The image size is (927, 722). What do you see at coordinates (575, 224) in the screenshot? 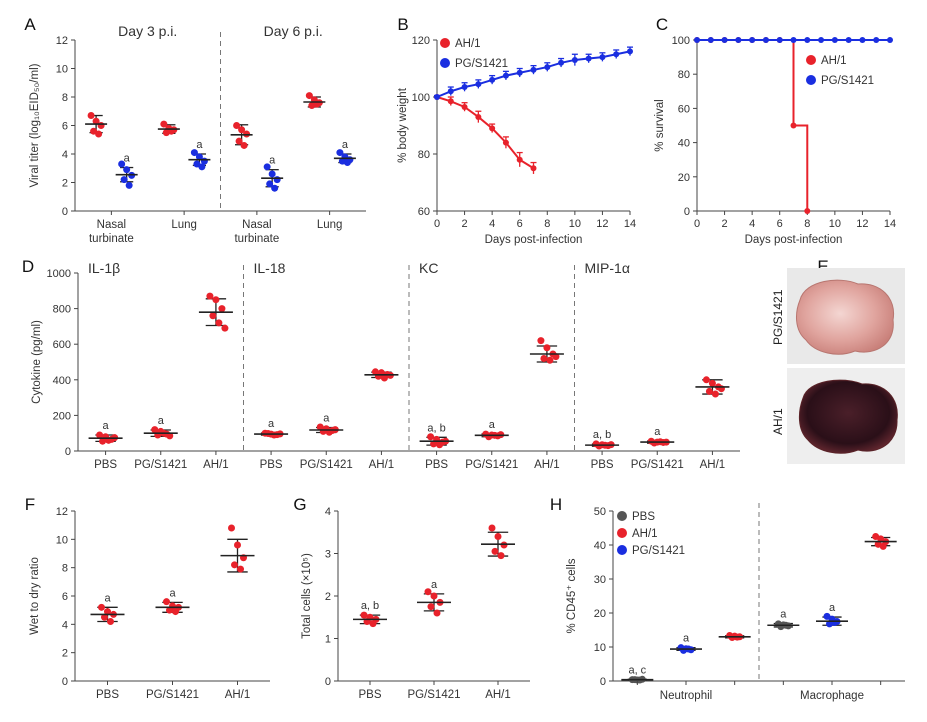
I see `x-tick-label: 10` at bounding box center [575, 224].